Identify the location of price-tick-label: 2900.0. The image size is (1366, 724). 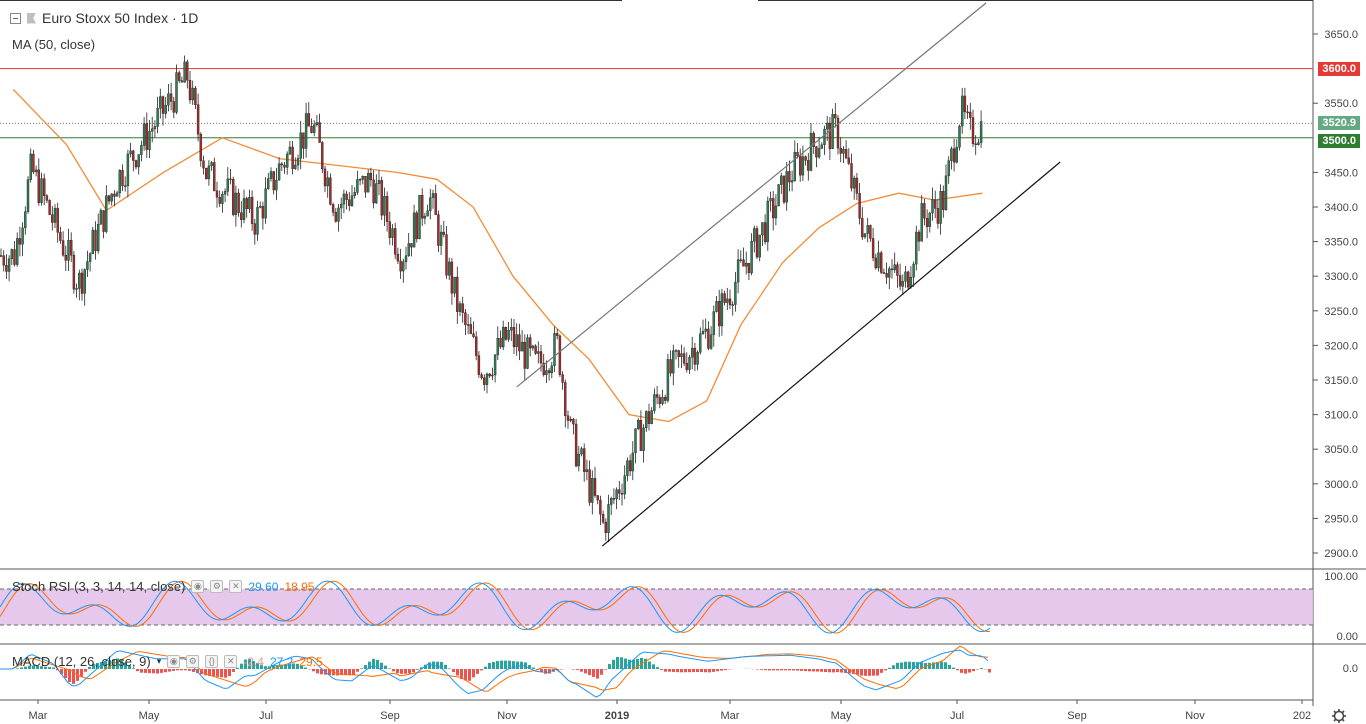
(1341, 554).